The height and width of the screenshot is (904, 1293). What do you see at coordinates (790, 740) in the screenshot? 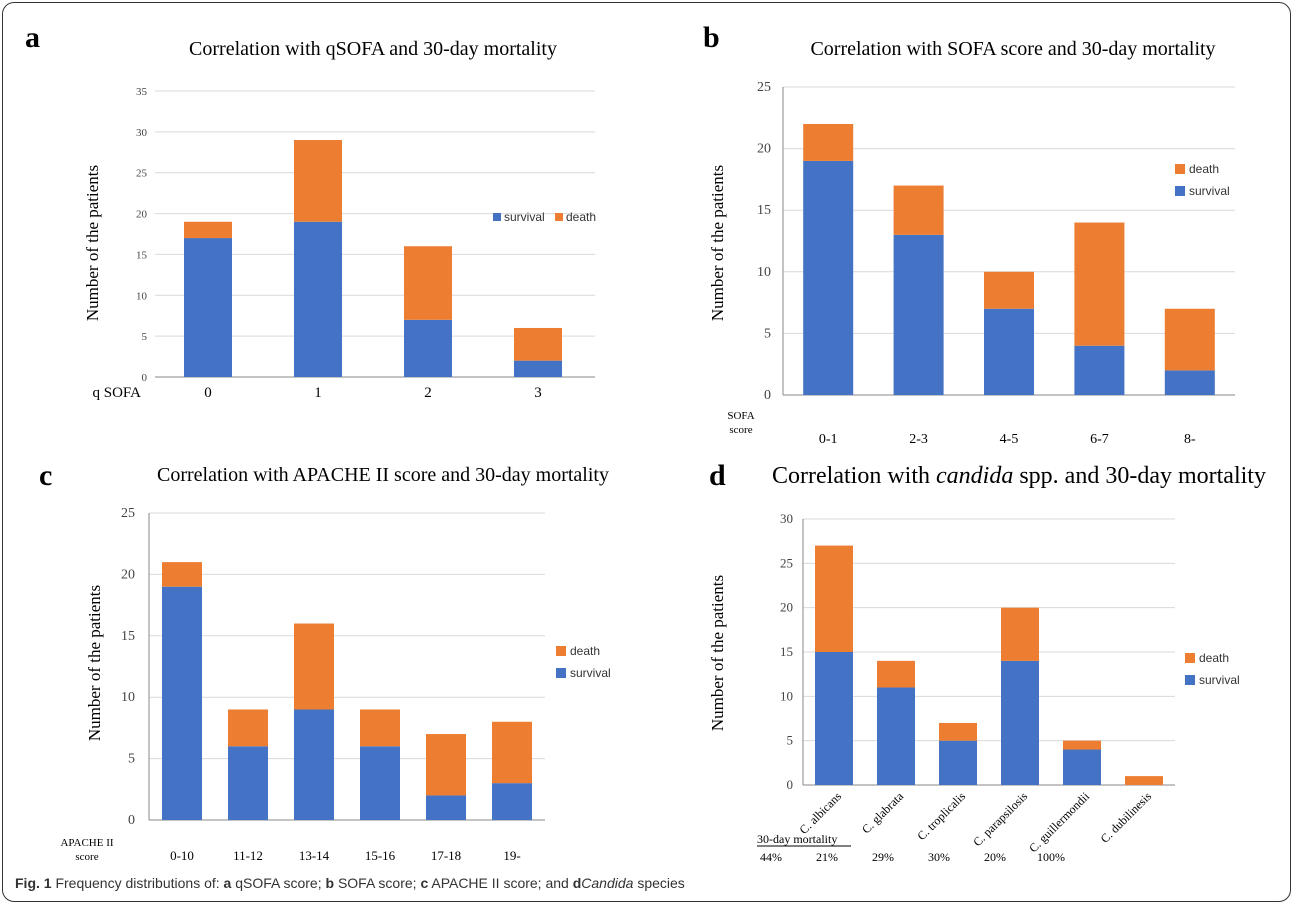
I see `y-tick-label-d: 5` at bounding box center [790, 740].